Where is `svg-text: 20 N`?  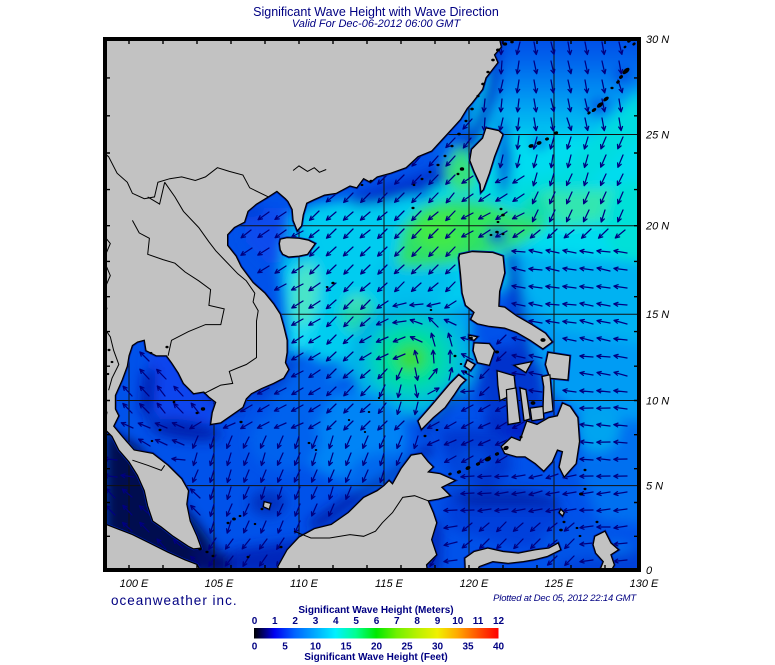 svg-text: 20 N is located at coordinates (657, 227).